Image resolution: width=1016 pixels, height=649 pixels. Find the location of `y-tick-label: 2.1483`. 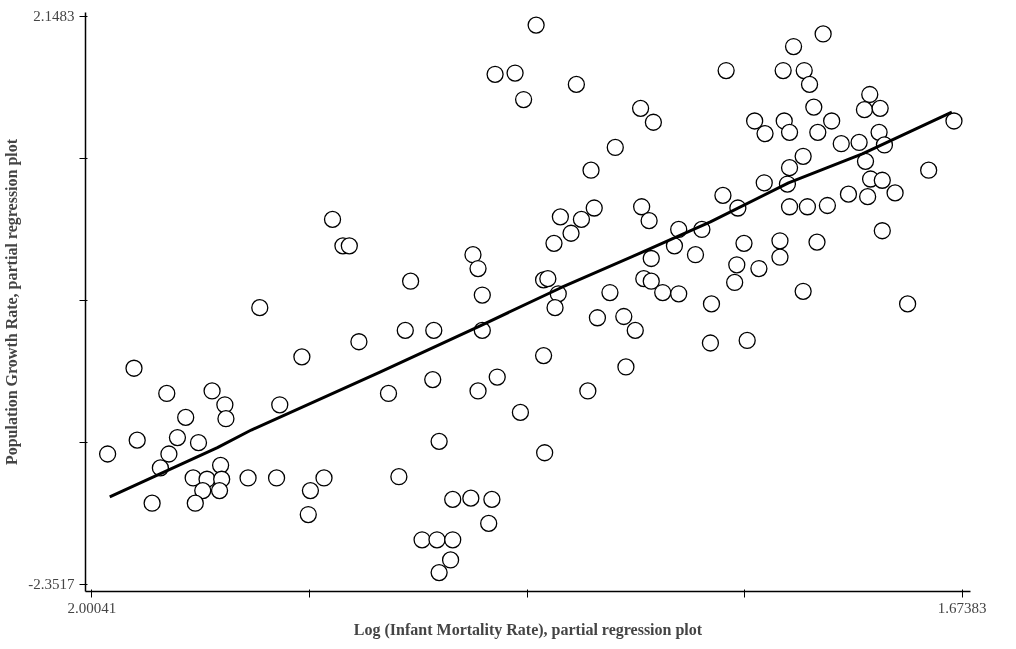

y-tick-label: 2.1483 is located at coordinates (54, 16).